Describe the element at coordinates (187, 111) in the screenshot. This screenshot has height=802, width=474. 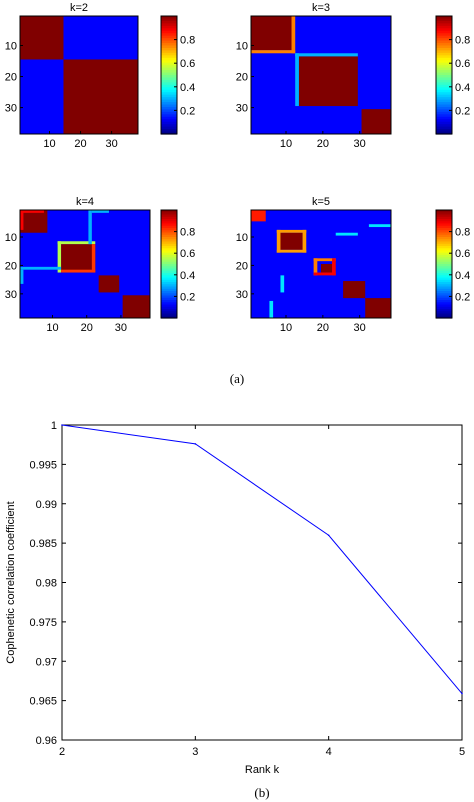
I see `colorbar-tick-label: 0.2` at that location.